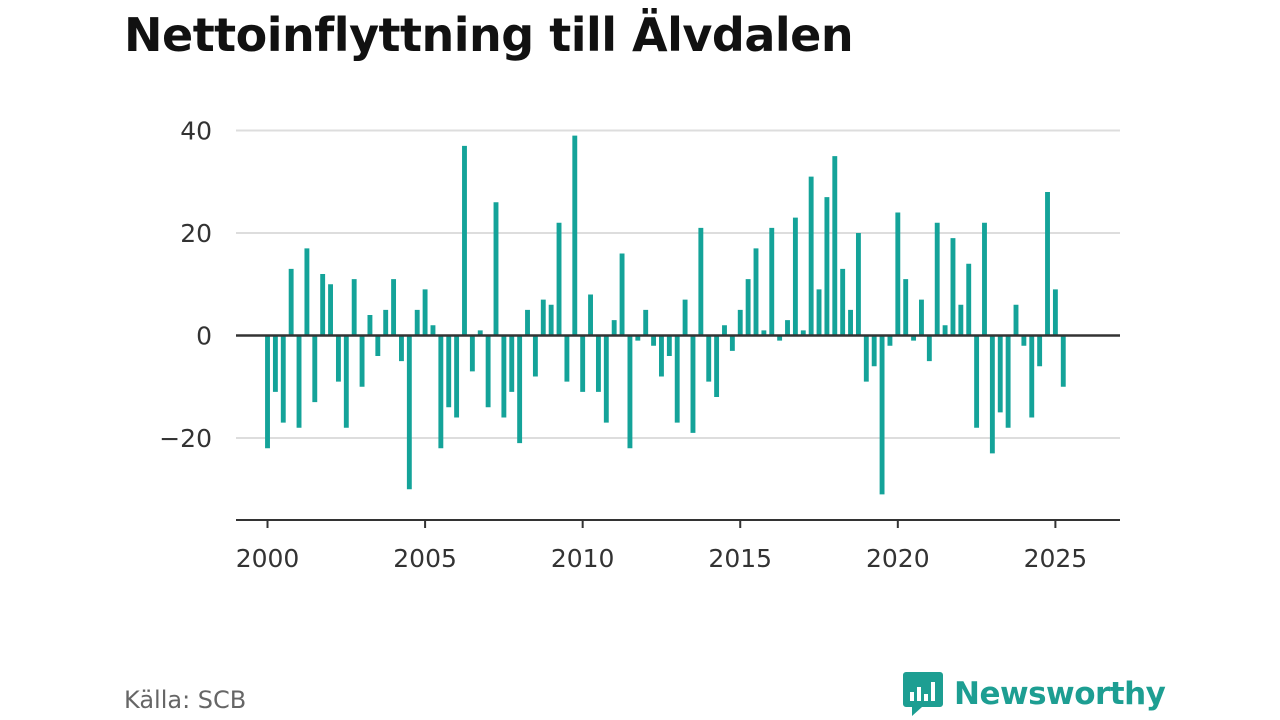  I want to click on source-label: Källa: SCB, so click(185, 700).